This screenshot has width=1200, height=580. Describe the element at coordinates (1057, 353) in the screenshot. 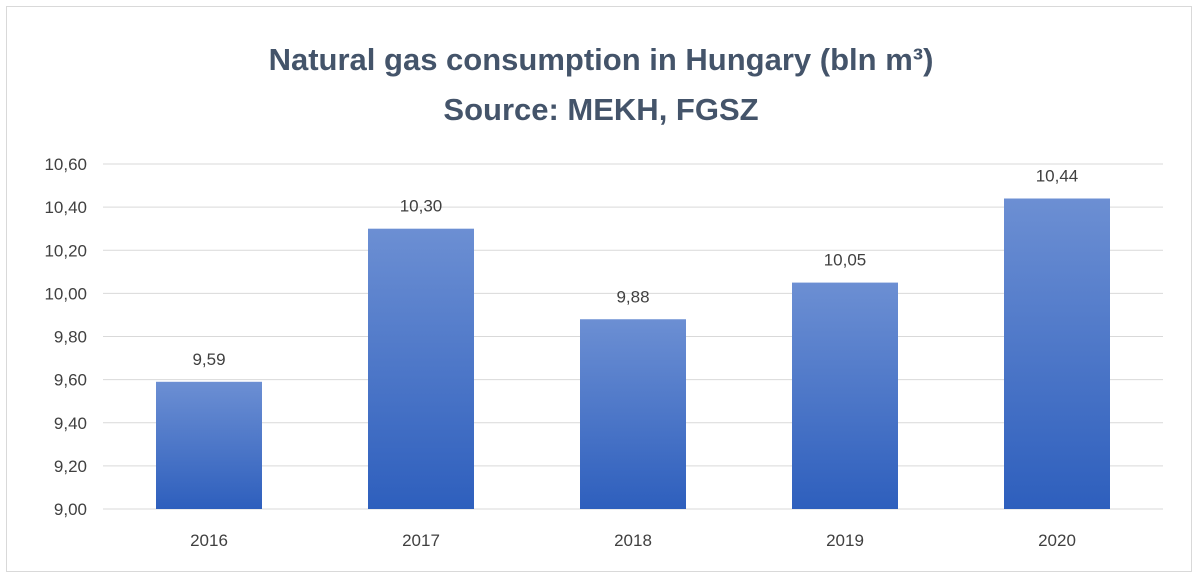

I see `bar-2020` at that location.